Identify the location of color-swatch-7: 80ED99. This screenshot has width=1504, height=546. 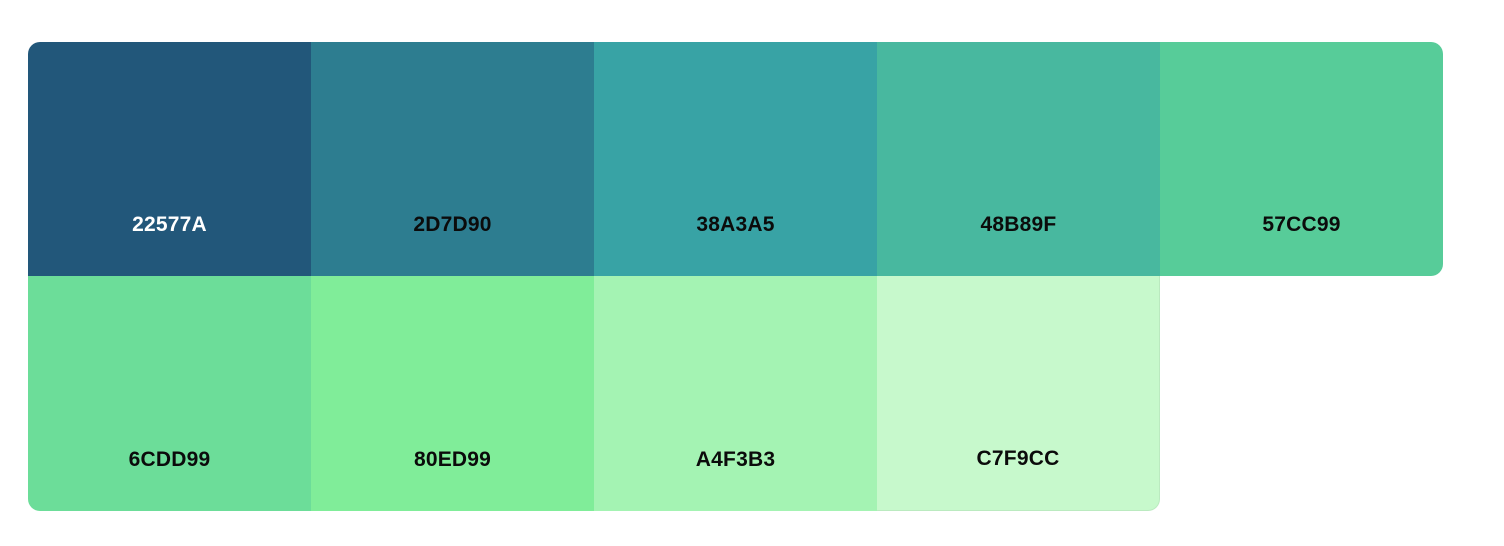
(452, 393).